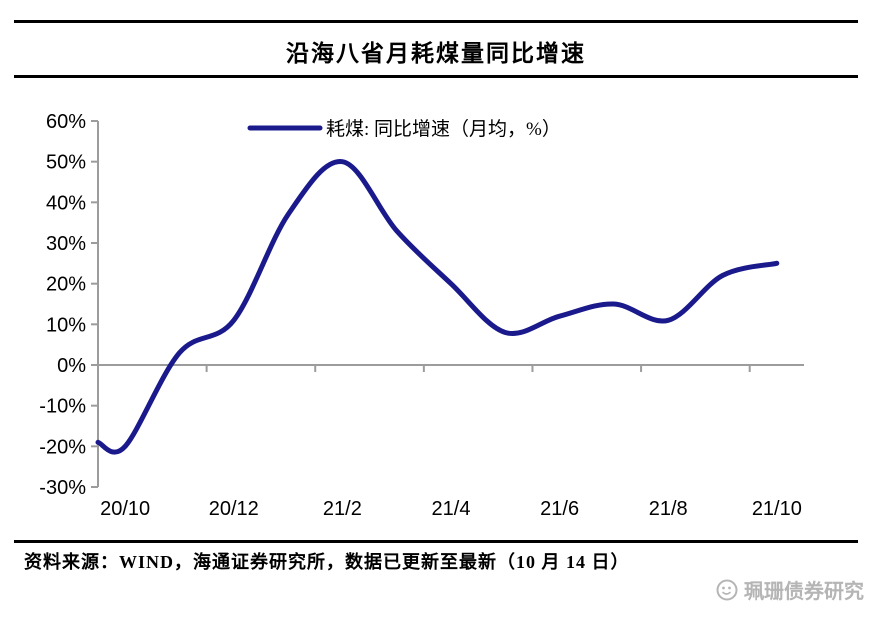 The height and width of the screenshot is (625, 872). Describe the element at coordinates (66, 325) in the screenshot. I see `y-axis-label: 10%` at that location.